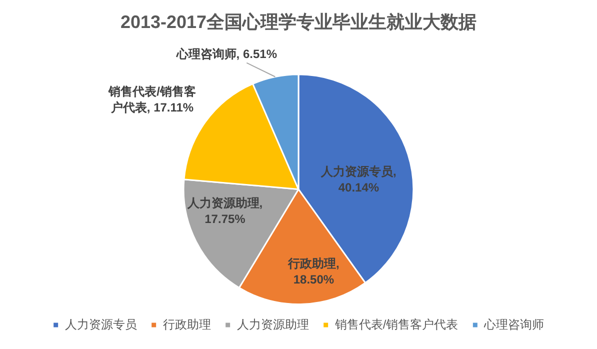  Describe the element at coordinates (358, 179) in the screenshot. I see `data-label: 人力资源专员, 40.14%` at that location.